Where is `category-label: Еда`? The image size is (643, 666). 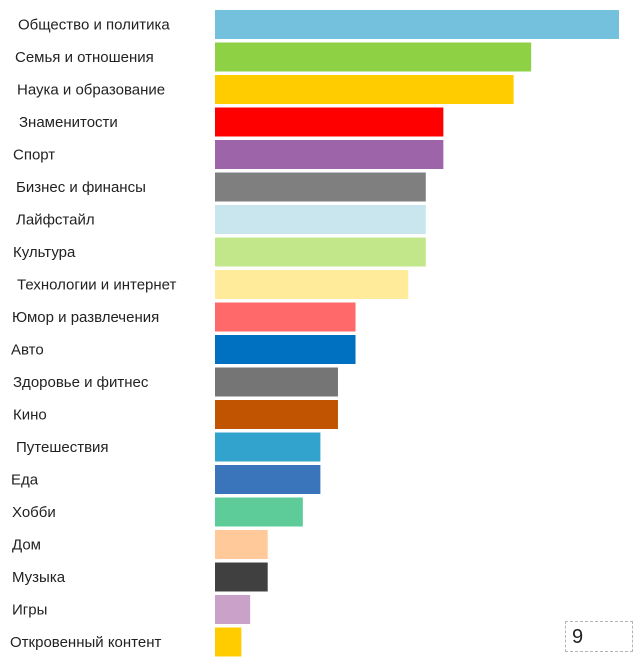 category-label: Еда is located at coordinates (25, 480).